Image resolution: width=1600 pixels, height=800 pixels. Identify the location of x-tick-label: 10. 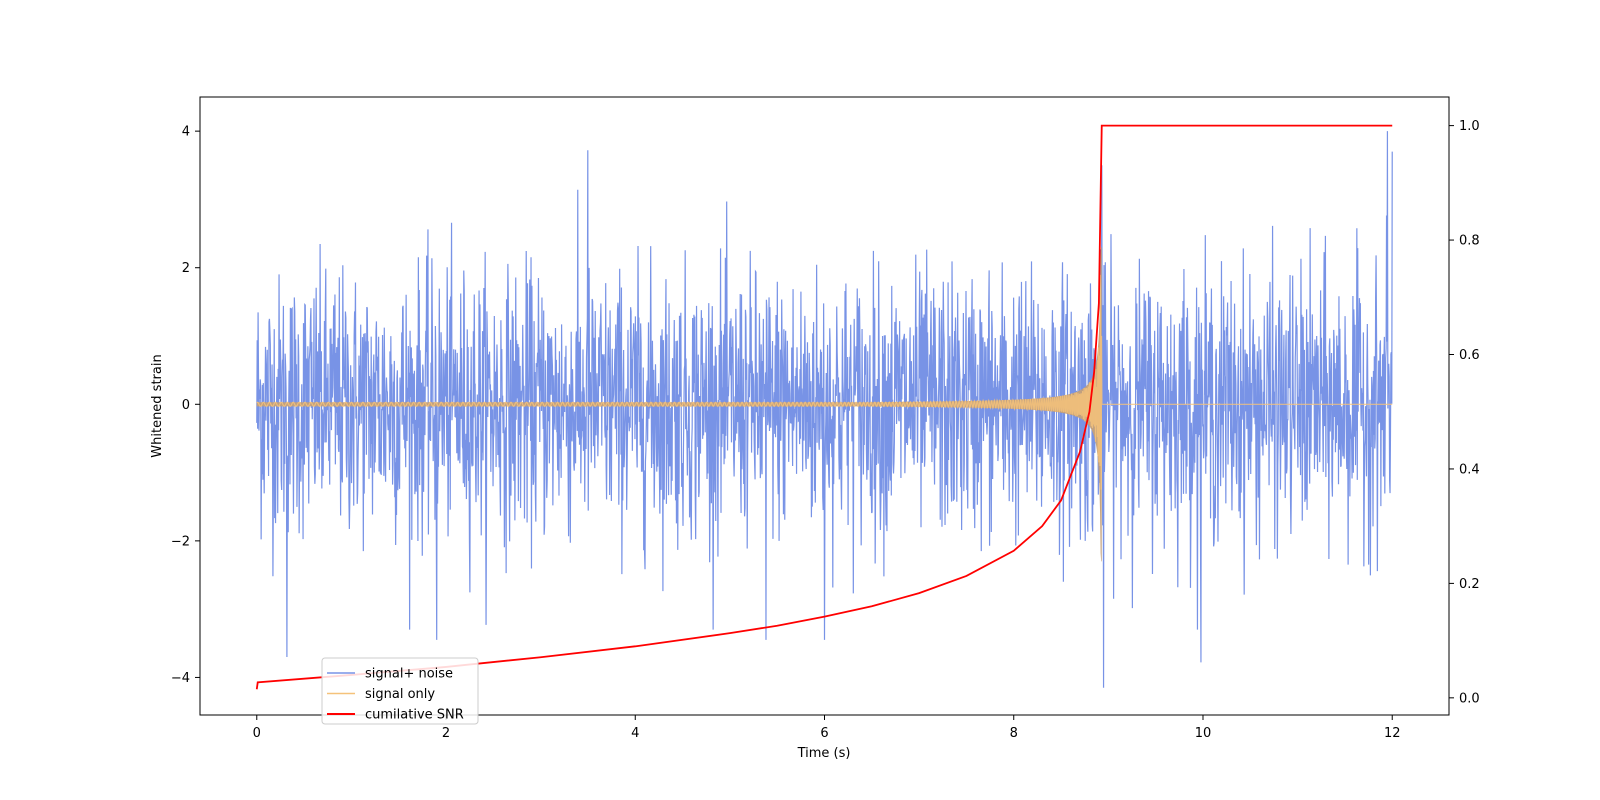
(1203, 733).